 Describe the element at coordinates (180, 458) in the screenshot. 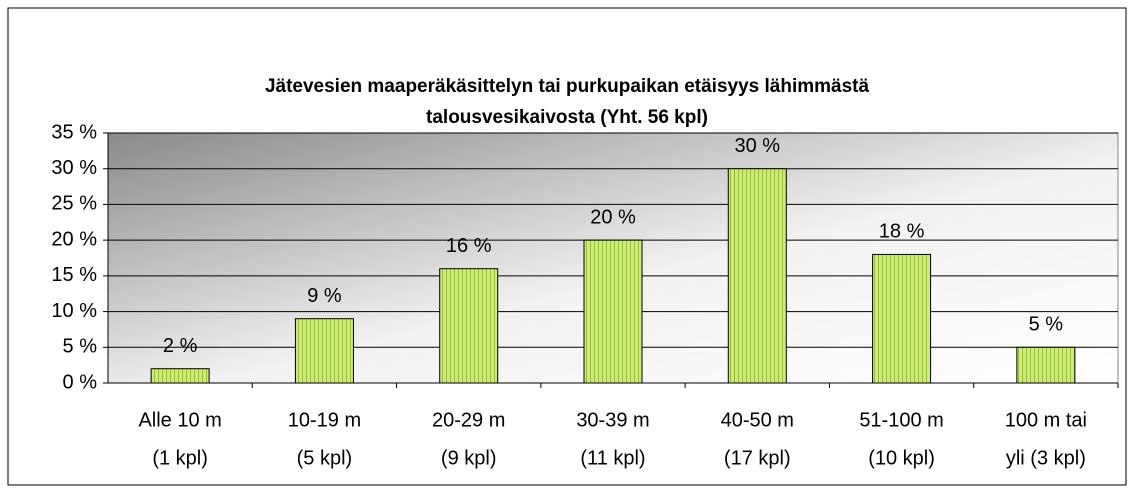

I see `x-tick-label: (1 kpl)` at that location.